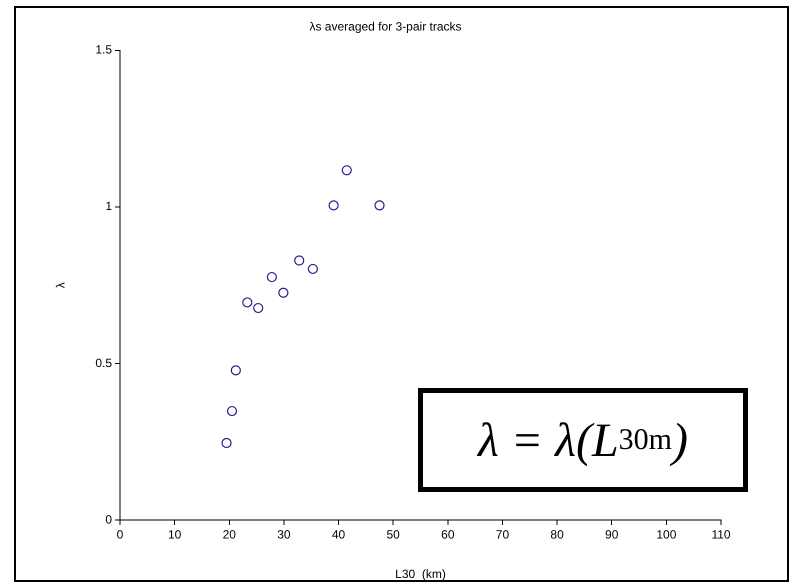  What do you see at coordinates (448, 535) in the screenshot?
I see `x-tick-label: 60` at bounding box center [448, 535].